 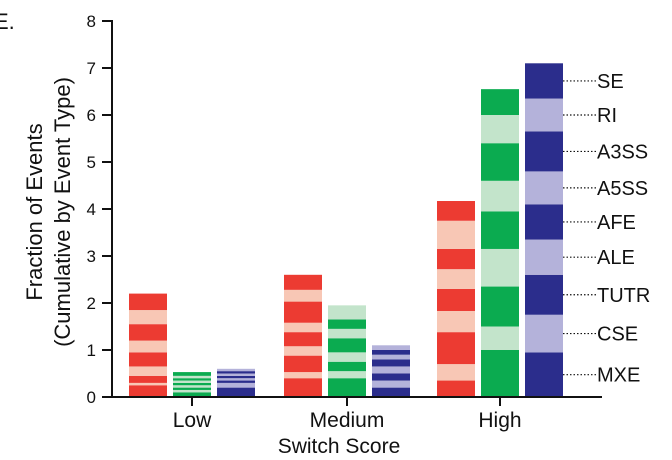 I want to click on panel-label: E., so click(x=7, y=21).